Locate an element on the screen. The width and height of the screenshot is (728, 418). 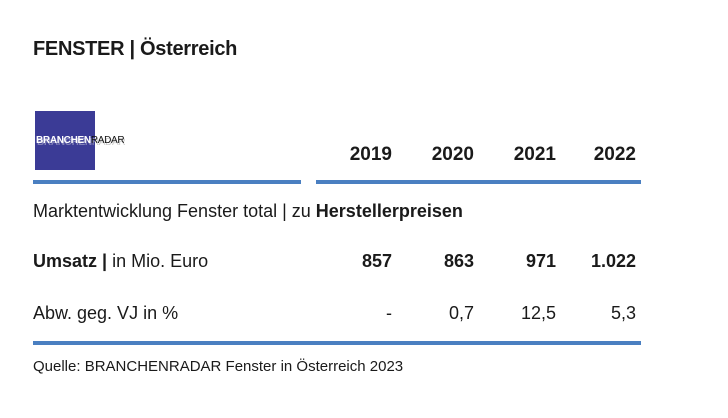
logo-text: BRANCHENRADAR is located at coordinates (80, 140).